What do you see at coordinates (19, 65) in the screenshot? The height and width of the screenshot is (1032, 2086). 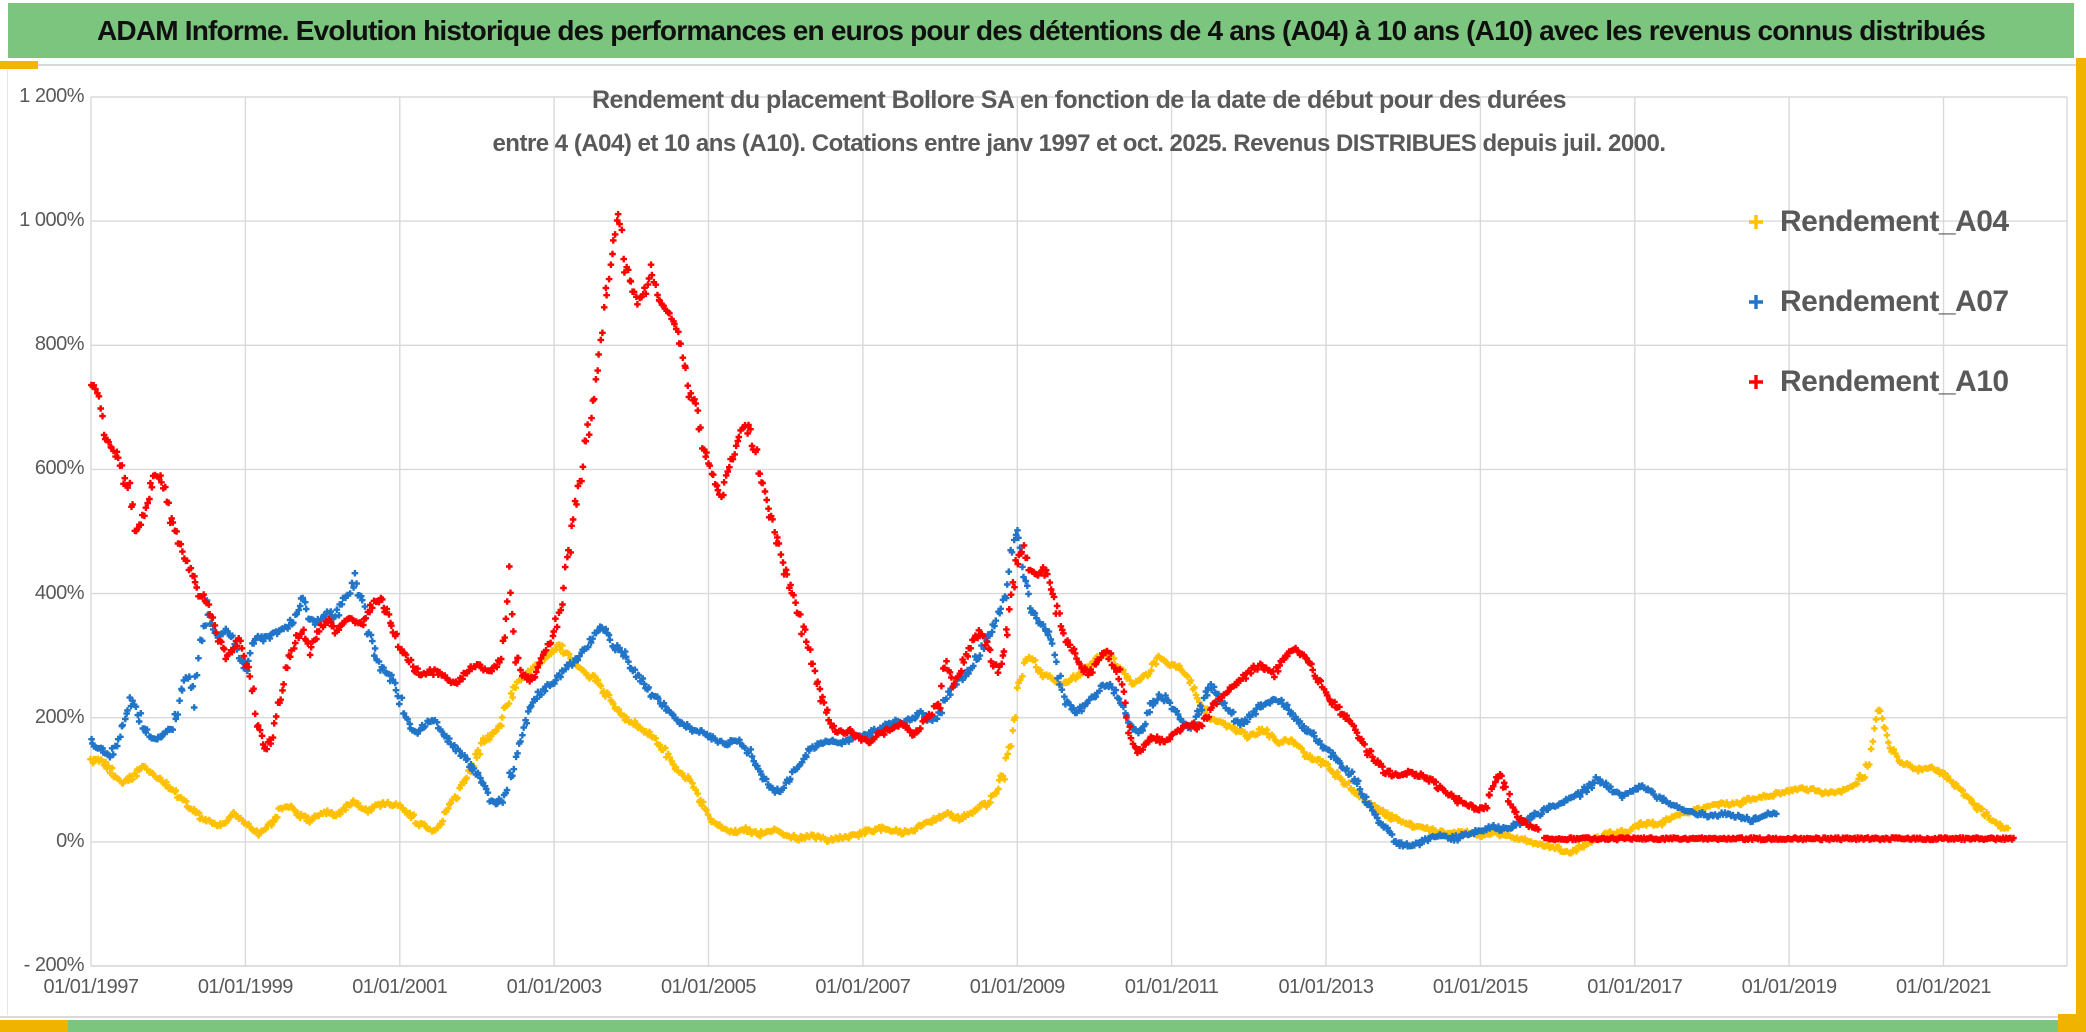 I see `gold-accent-tab` at bounding box center [19, 65].